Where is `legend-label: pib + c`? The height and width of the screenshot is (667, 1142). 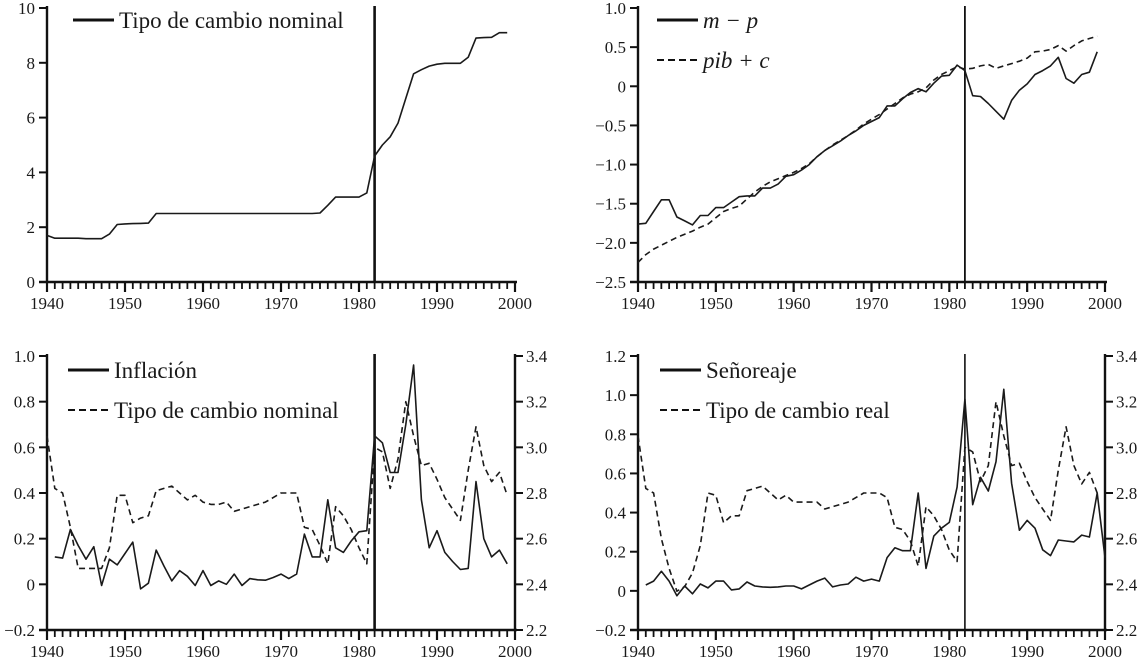 legend-label: pib + c is located at coordinates (735, 60).